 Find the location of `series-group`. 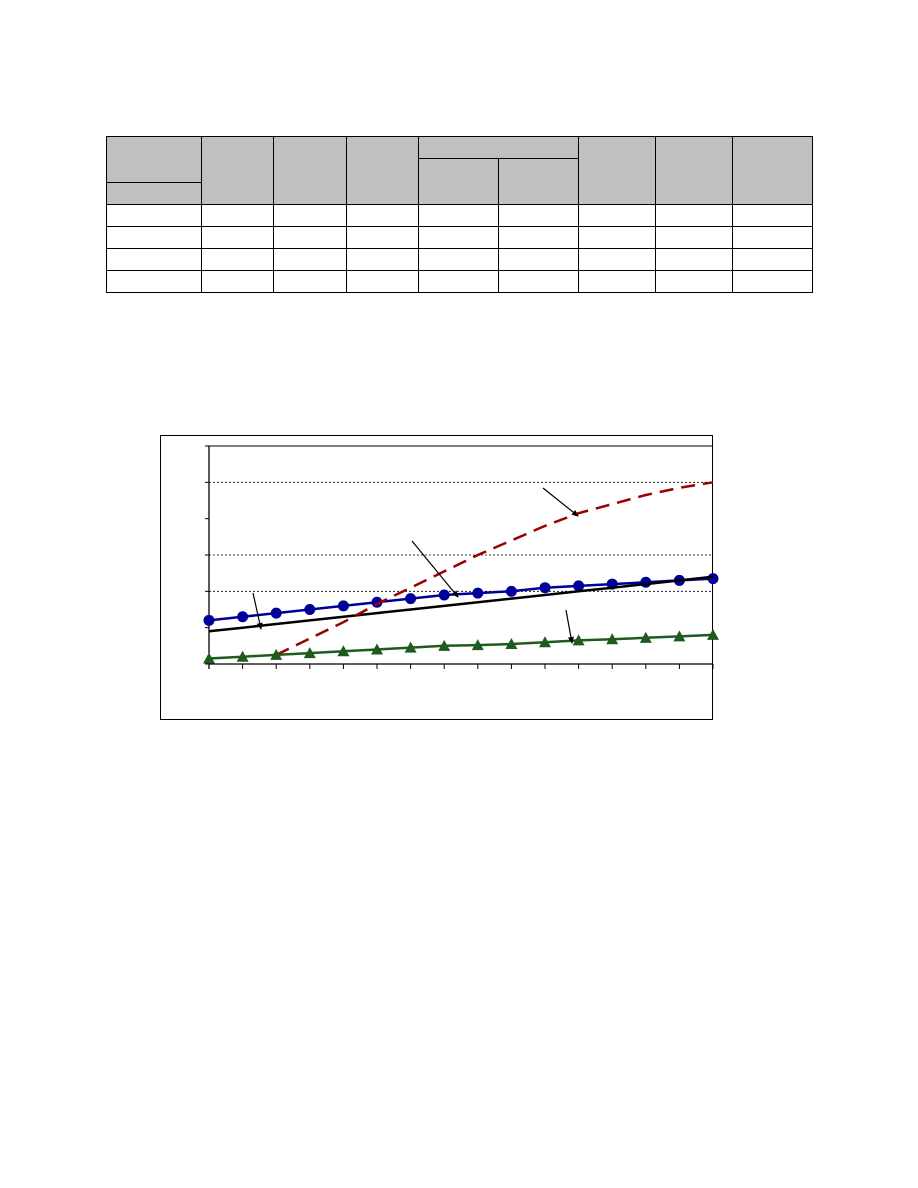

series-group is located at coordinates (461, 572).